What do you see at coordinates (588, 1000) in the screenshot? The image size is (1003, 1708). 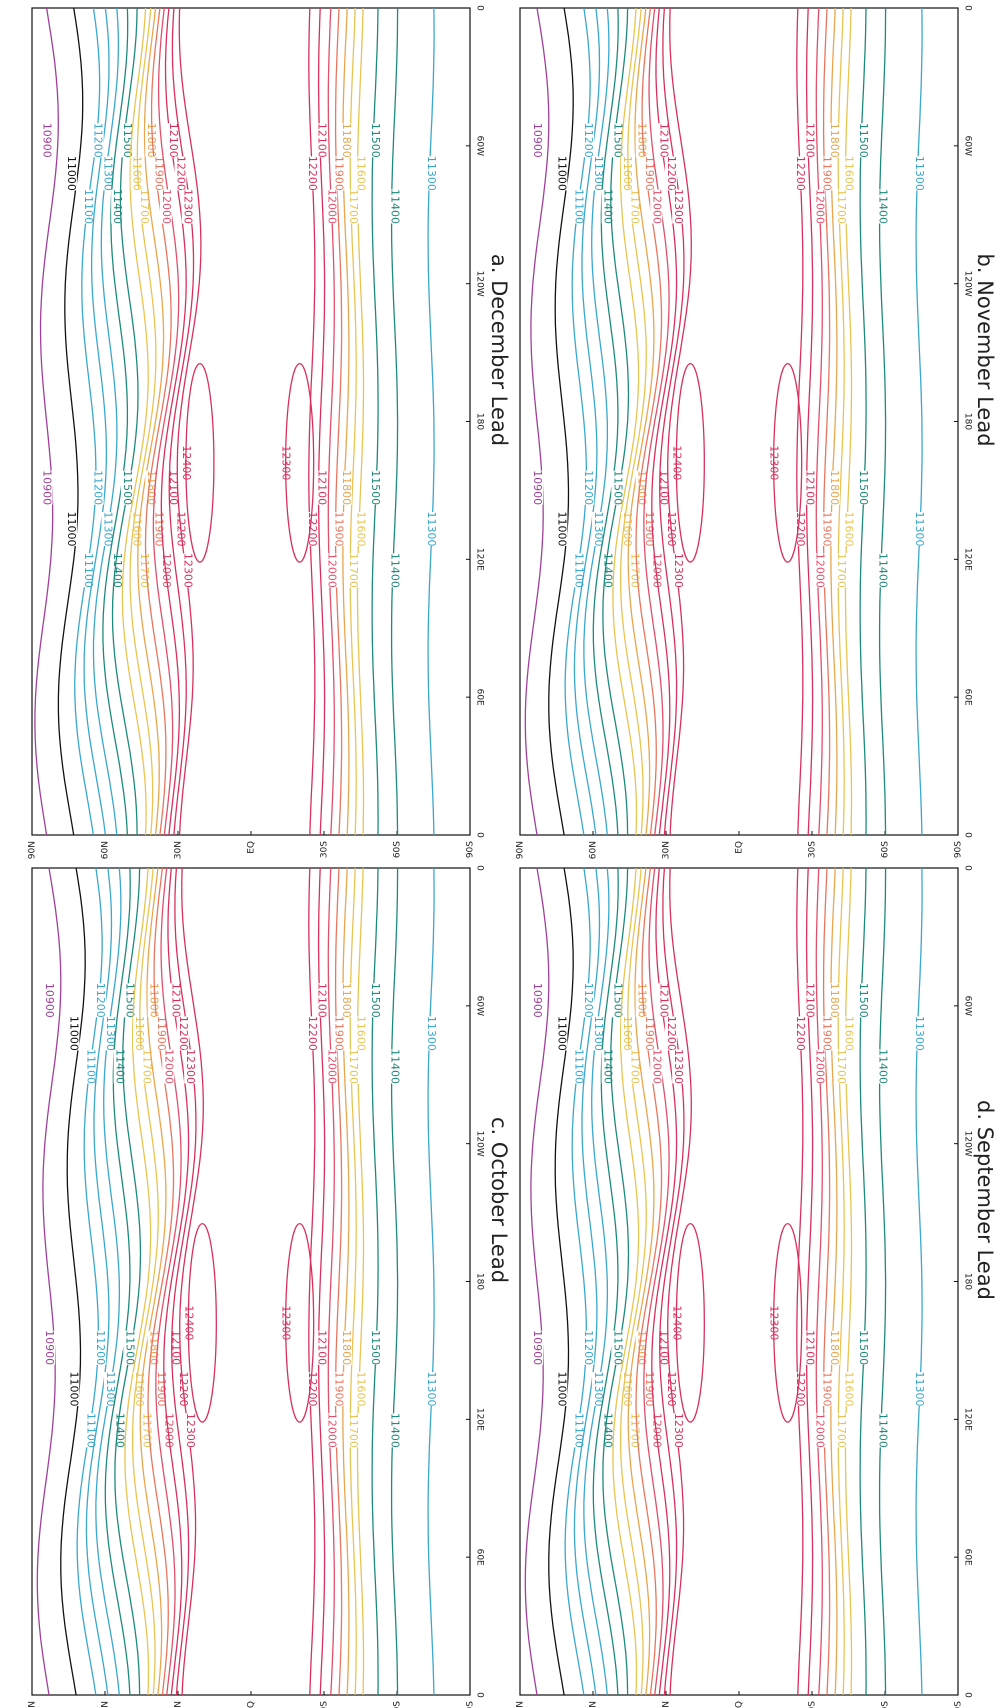 I see `contour-label: 11200` at bounding box center [588, 1000].